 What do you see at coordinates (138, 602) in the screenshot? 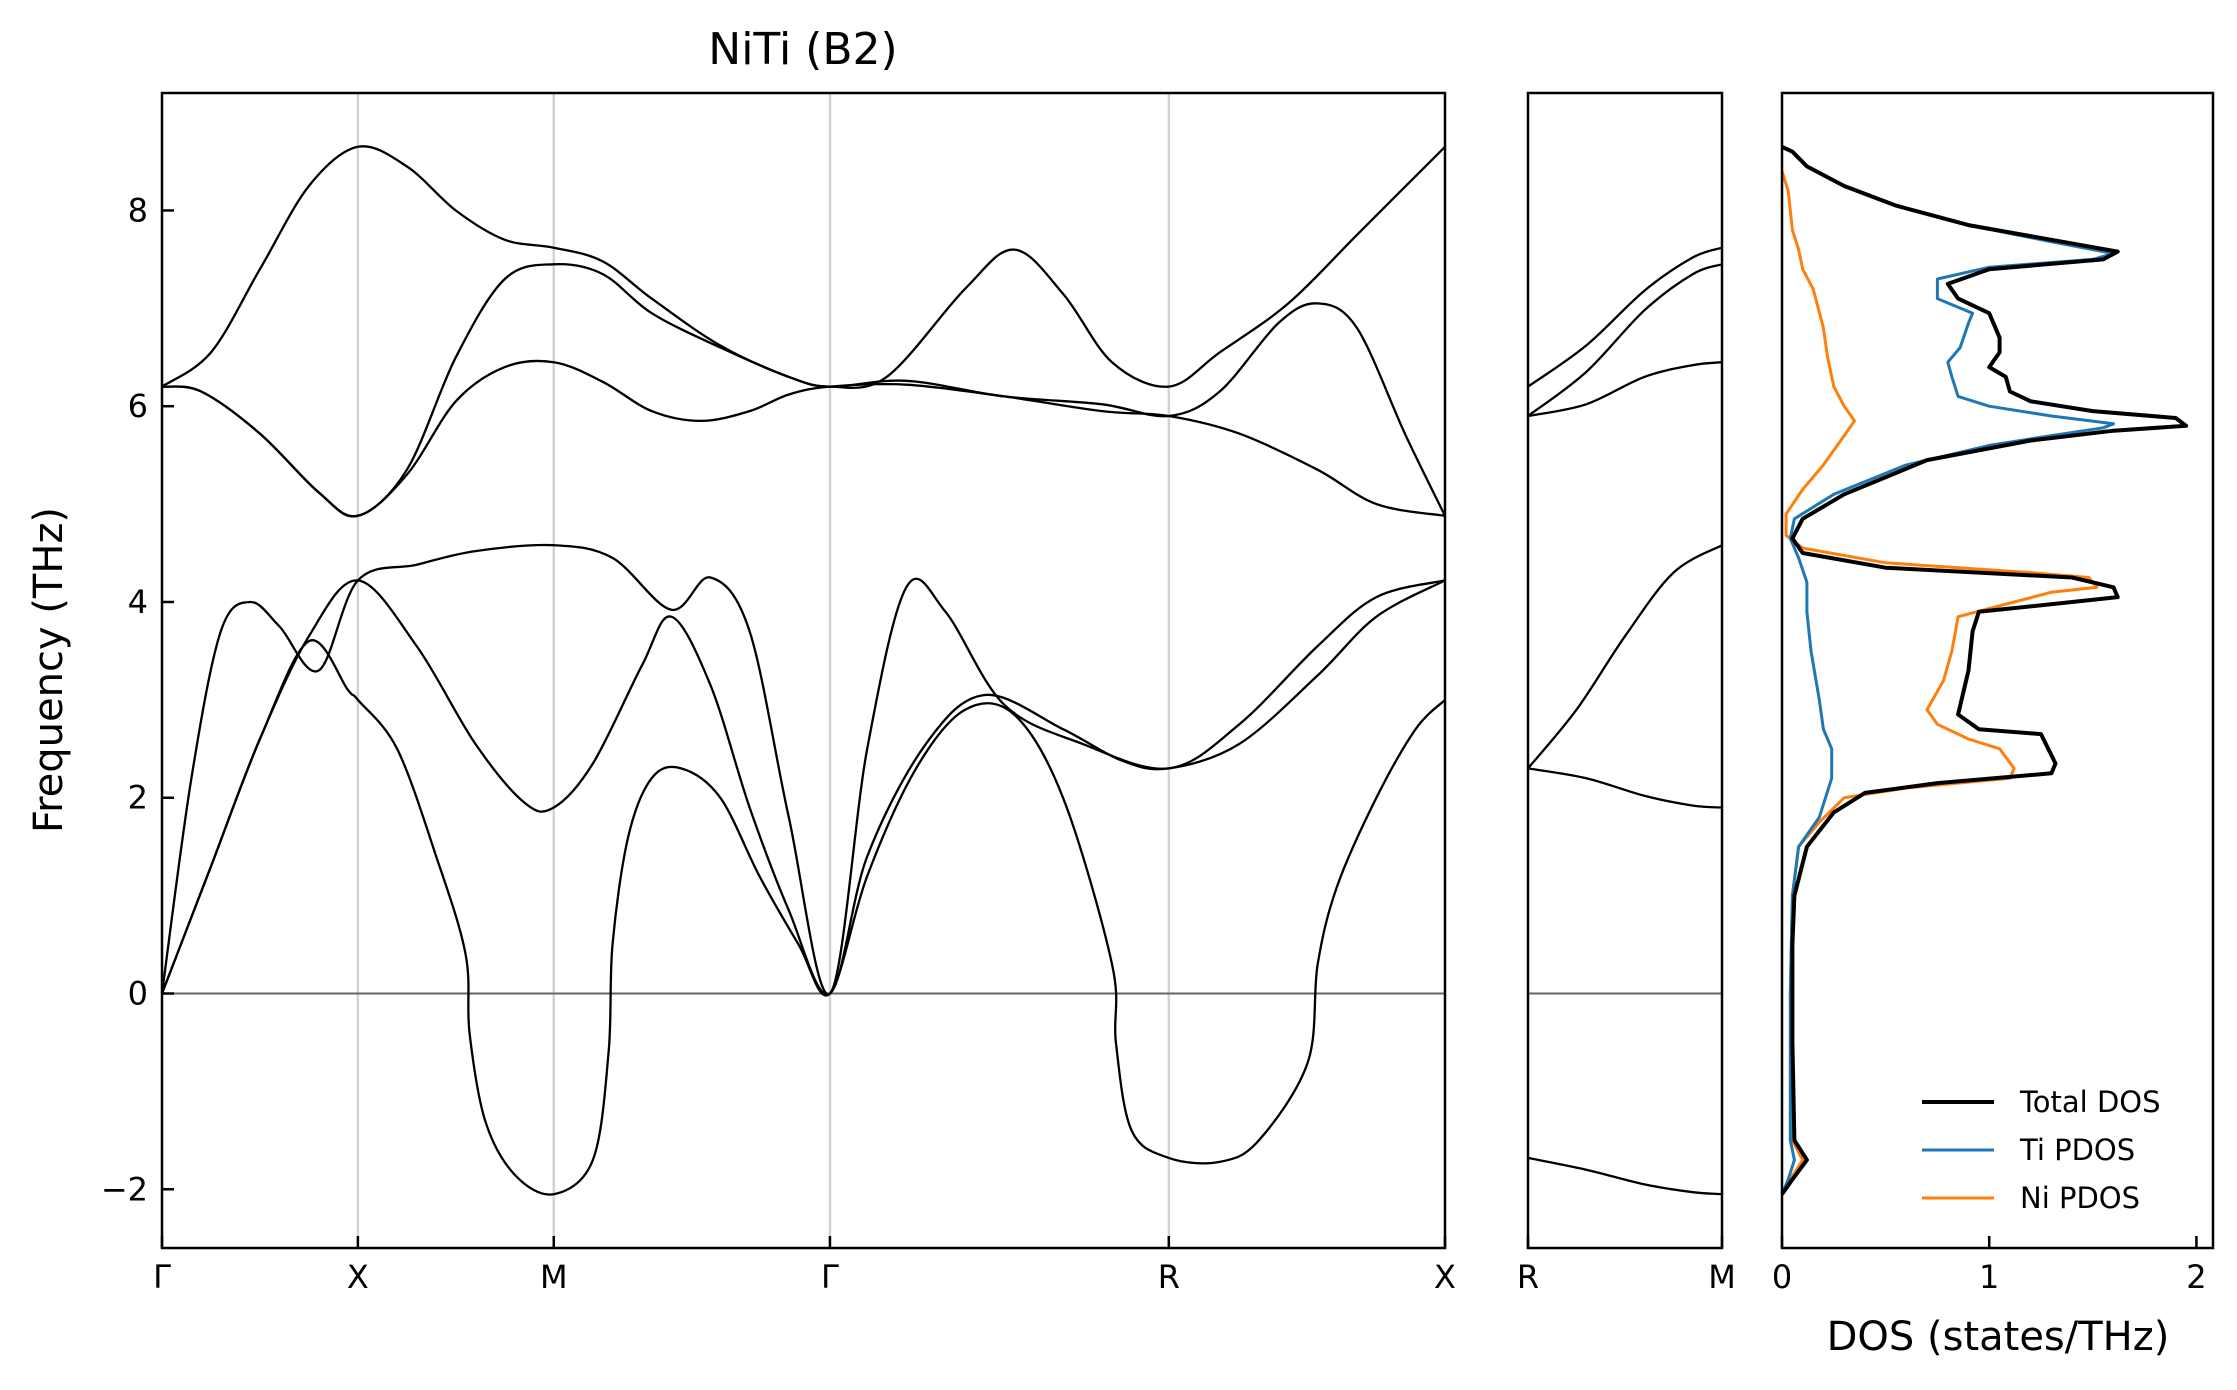
I see `y-tick-label: 4` at bounding box center [138, 602].